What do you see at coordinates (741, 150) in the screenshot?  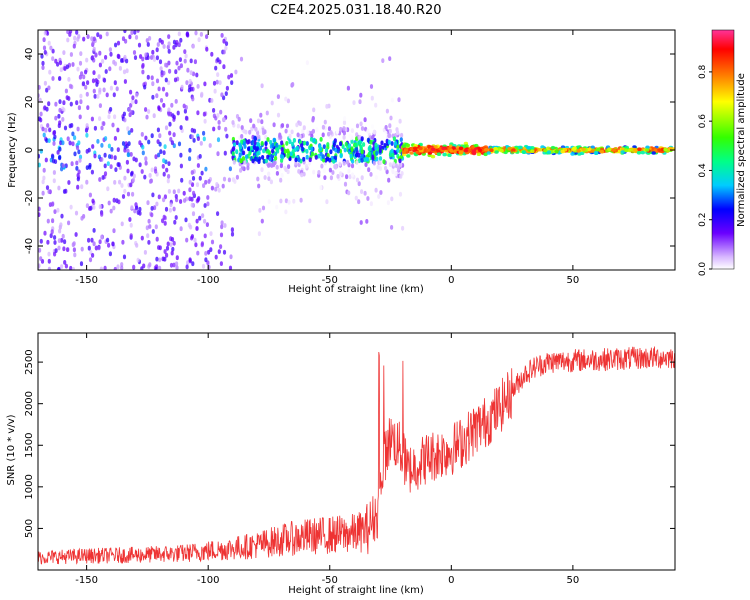 I see `colorbar-label: Normalized spectral amplitude` at bounding box center [741, 150].